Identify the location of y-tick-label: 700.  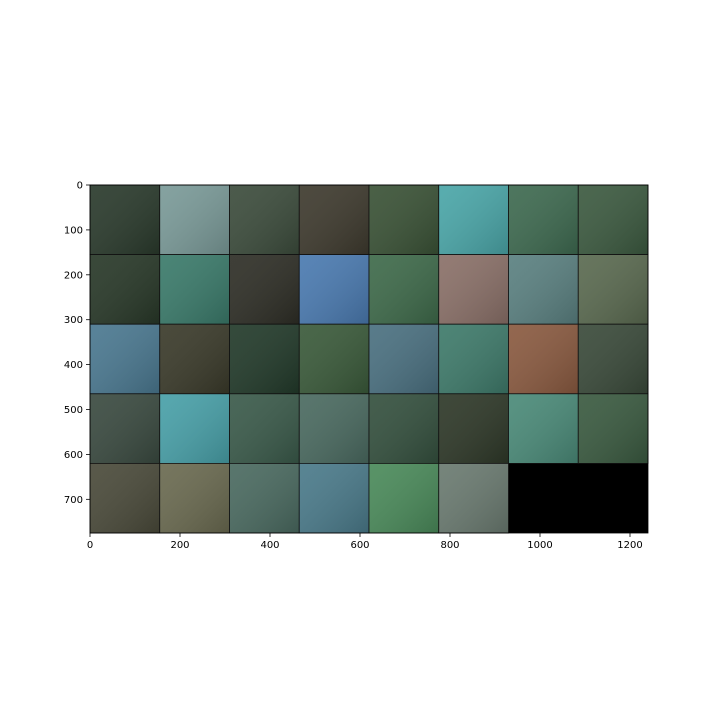
(73, 500).